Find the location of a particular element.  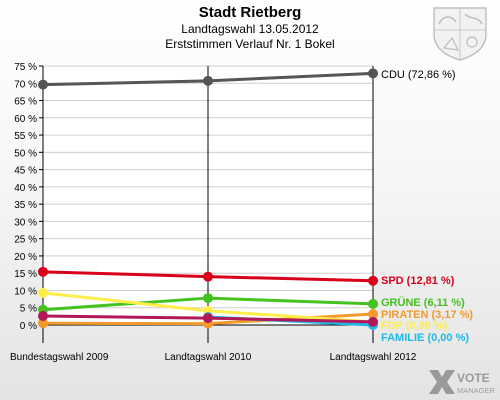

y-tick-label: 30 % is located at coordinates (25, 222).